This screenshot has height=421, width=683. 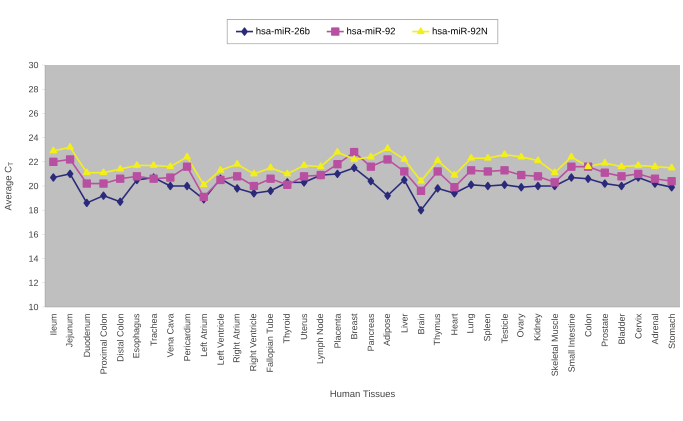 I want to click on y-tick-label: 26, so click(x=33, y=113).